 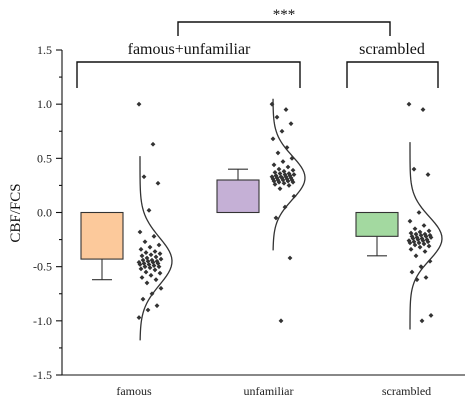 I want to click on y-tick-label: 1.5, so click(x=44, y=50).